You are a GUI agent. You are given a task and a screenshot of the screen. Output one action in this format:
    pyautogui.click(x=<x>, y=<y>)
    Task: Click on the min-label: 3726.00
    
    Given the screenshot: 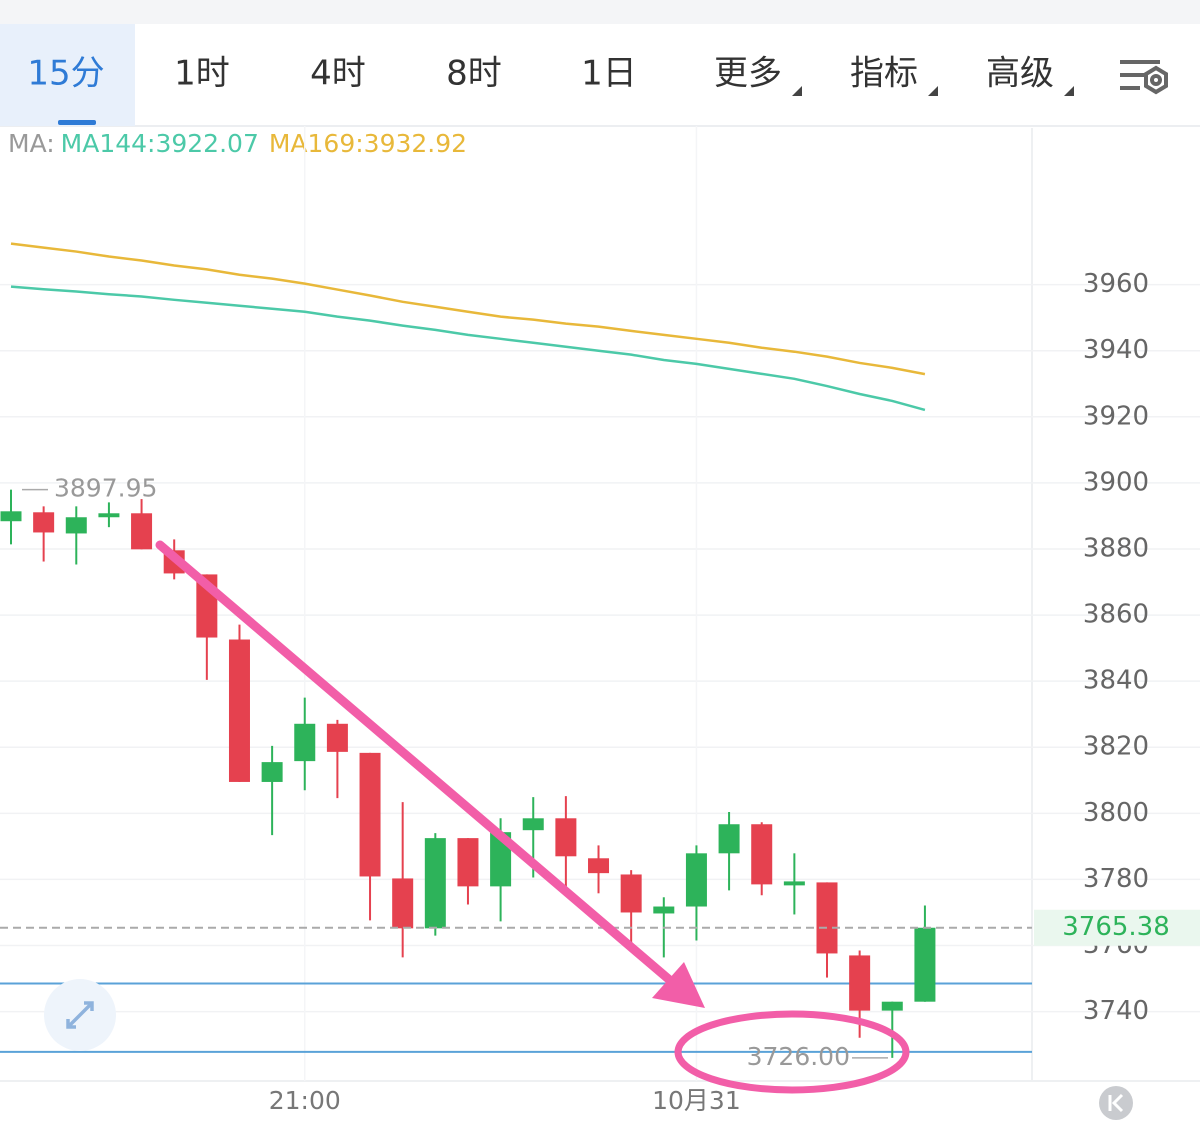 What is the action you would take?
    pyautogui.click(x=798, y=1056)
    